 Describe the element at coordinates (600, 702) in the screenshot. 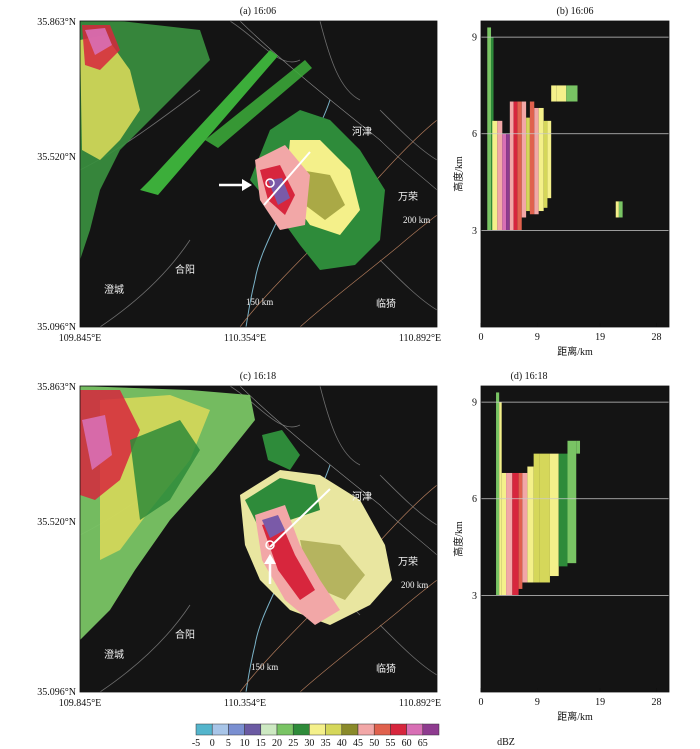

I see `panel-d-x-tick-label: 19` at that location.